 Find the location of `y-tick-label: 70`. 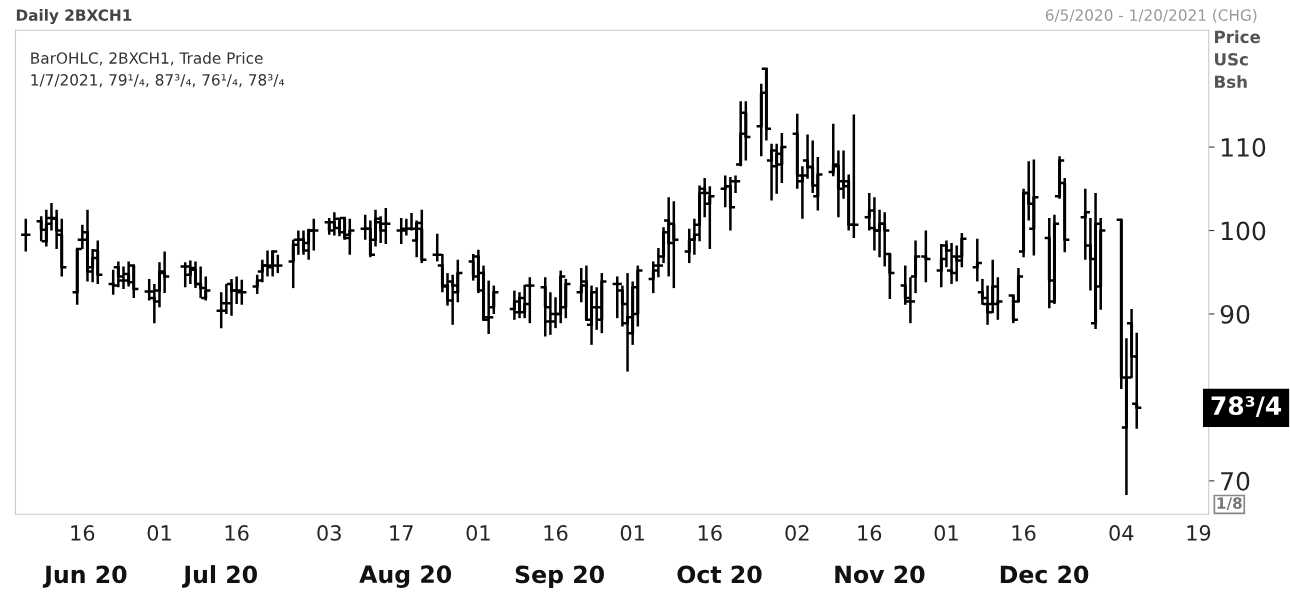

y-tick-label: 70 is located at coordinates (1235, 481).